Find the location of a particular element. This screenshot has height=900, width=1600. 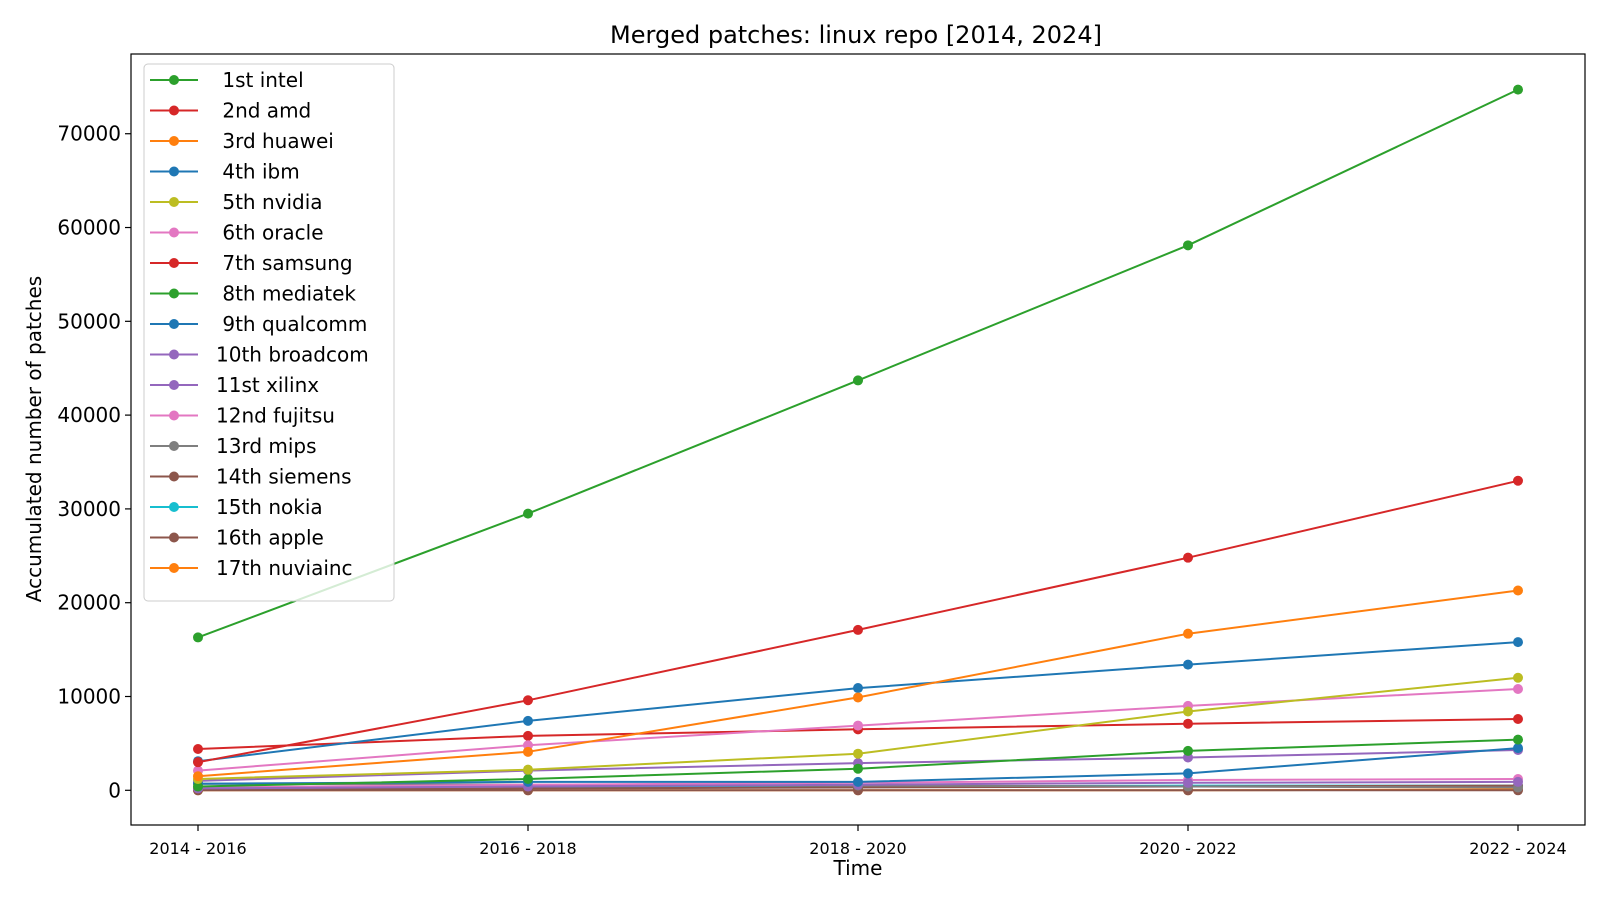

x-tick-label: 2020 - 2022 is located at coordinates (1187, 848).